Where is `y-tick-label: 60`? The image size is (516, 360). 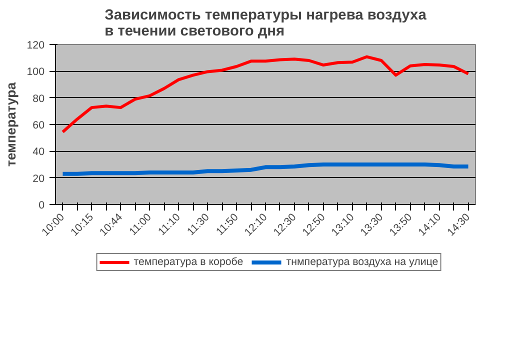 y-tick-label: 60 is located at coordinates (38, 126).